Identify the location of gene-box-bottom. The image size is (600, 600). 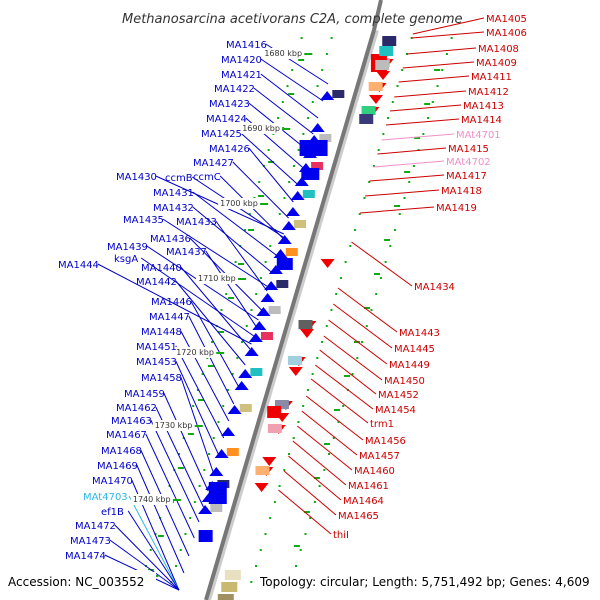
(232, 575).